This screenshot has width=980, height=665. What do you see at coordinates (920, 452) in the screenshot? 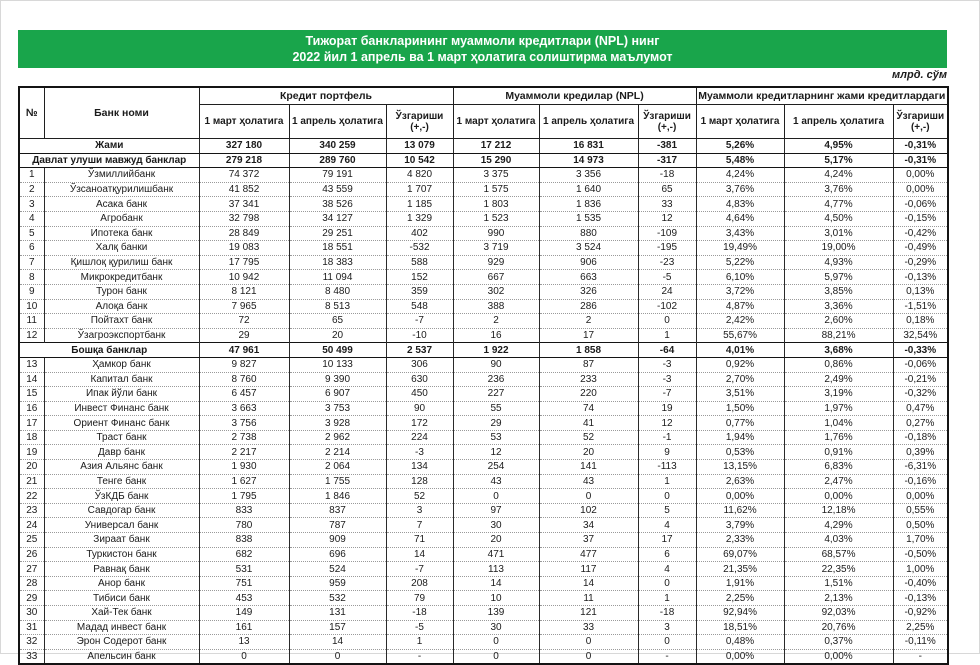
I see `value-cell: 0,39%` at bounding box center [920, 452].